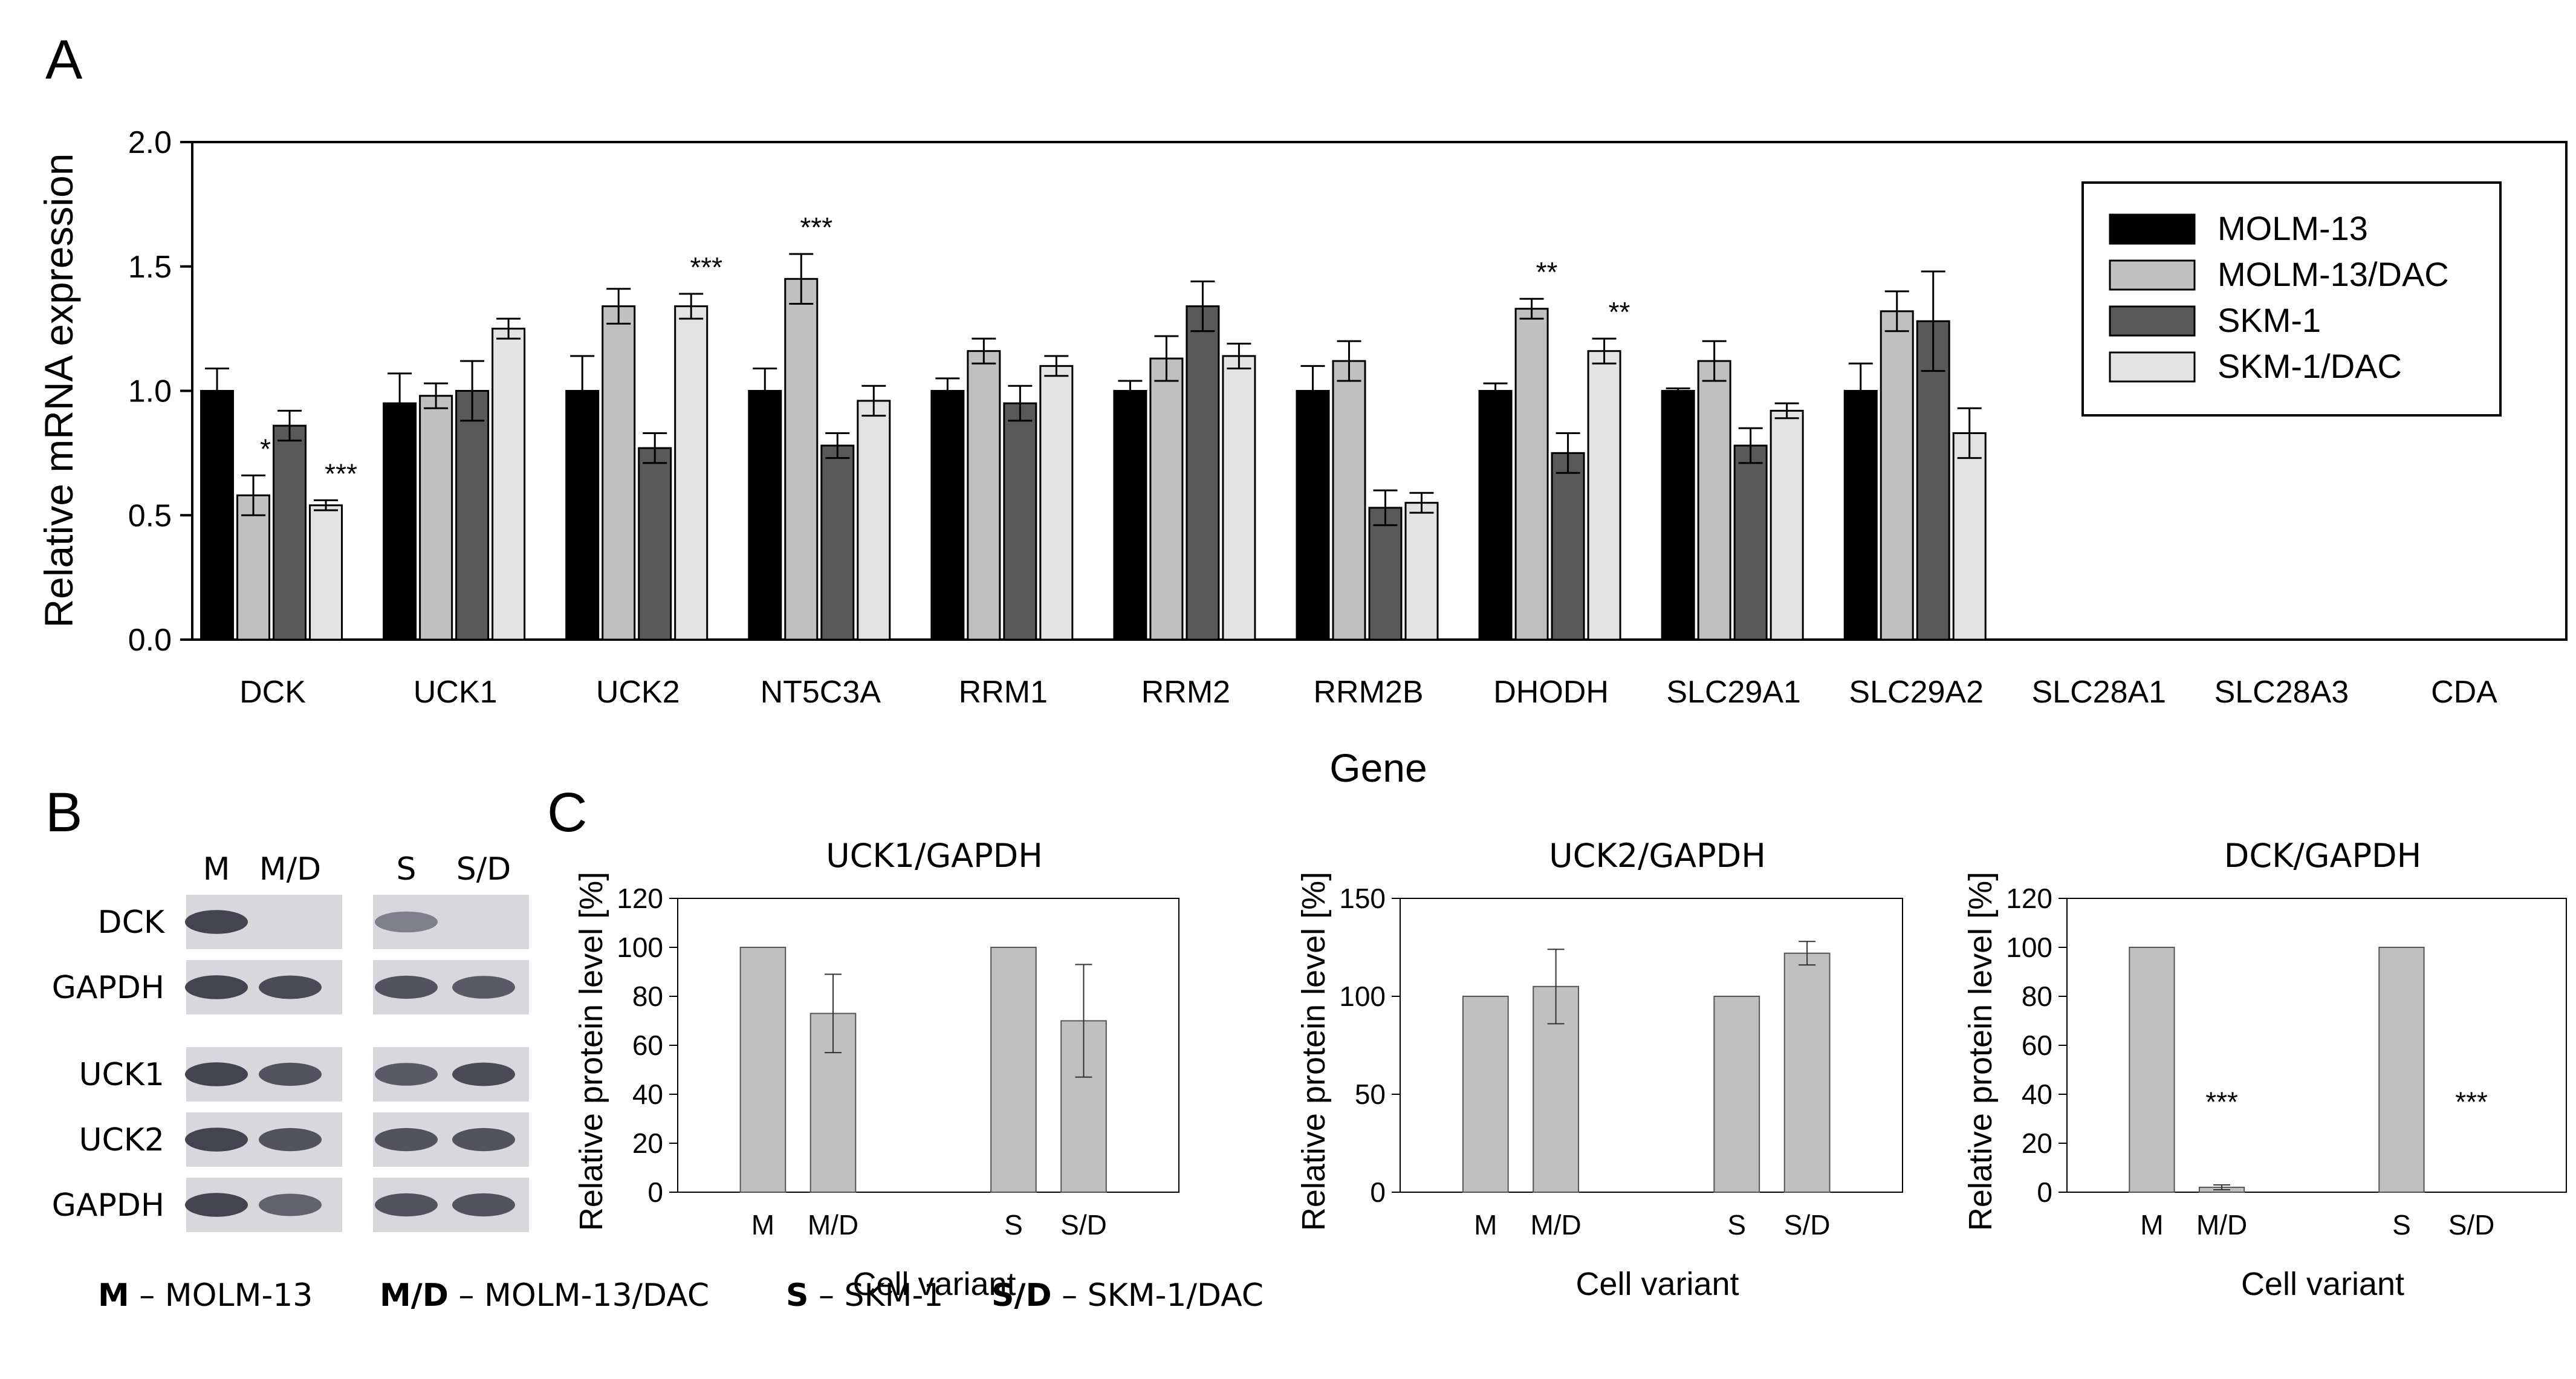 Image resolution: width=2576 pixels, height=1379 pixels. Describe the element at coordinates (2151, 1225) in the screenshot. I see `x-tick-label: M` at that location.